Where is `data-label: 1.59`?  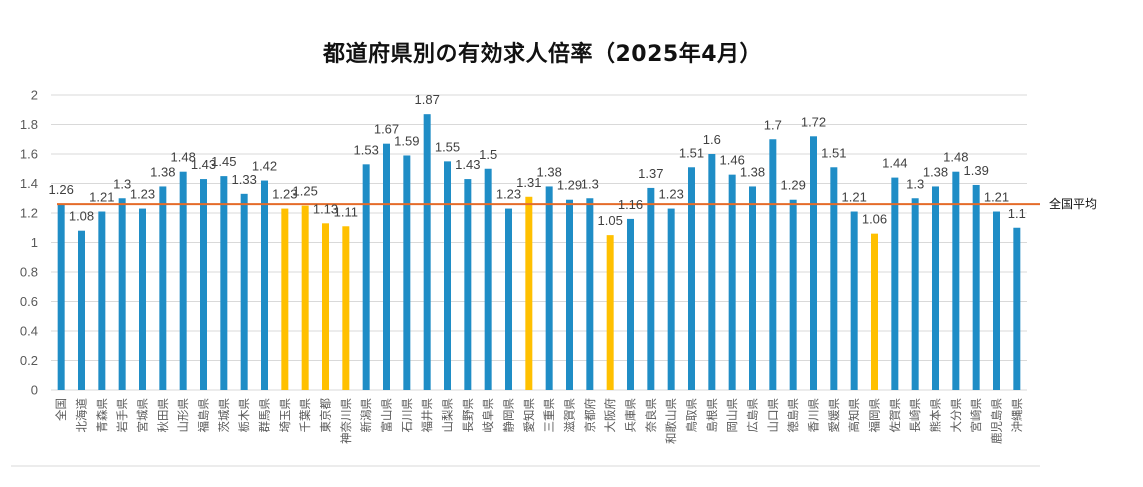 data-label: 1.59 is located at coordinates (406, 140).